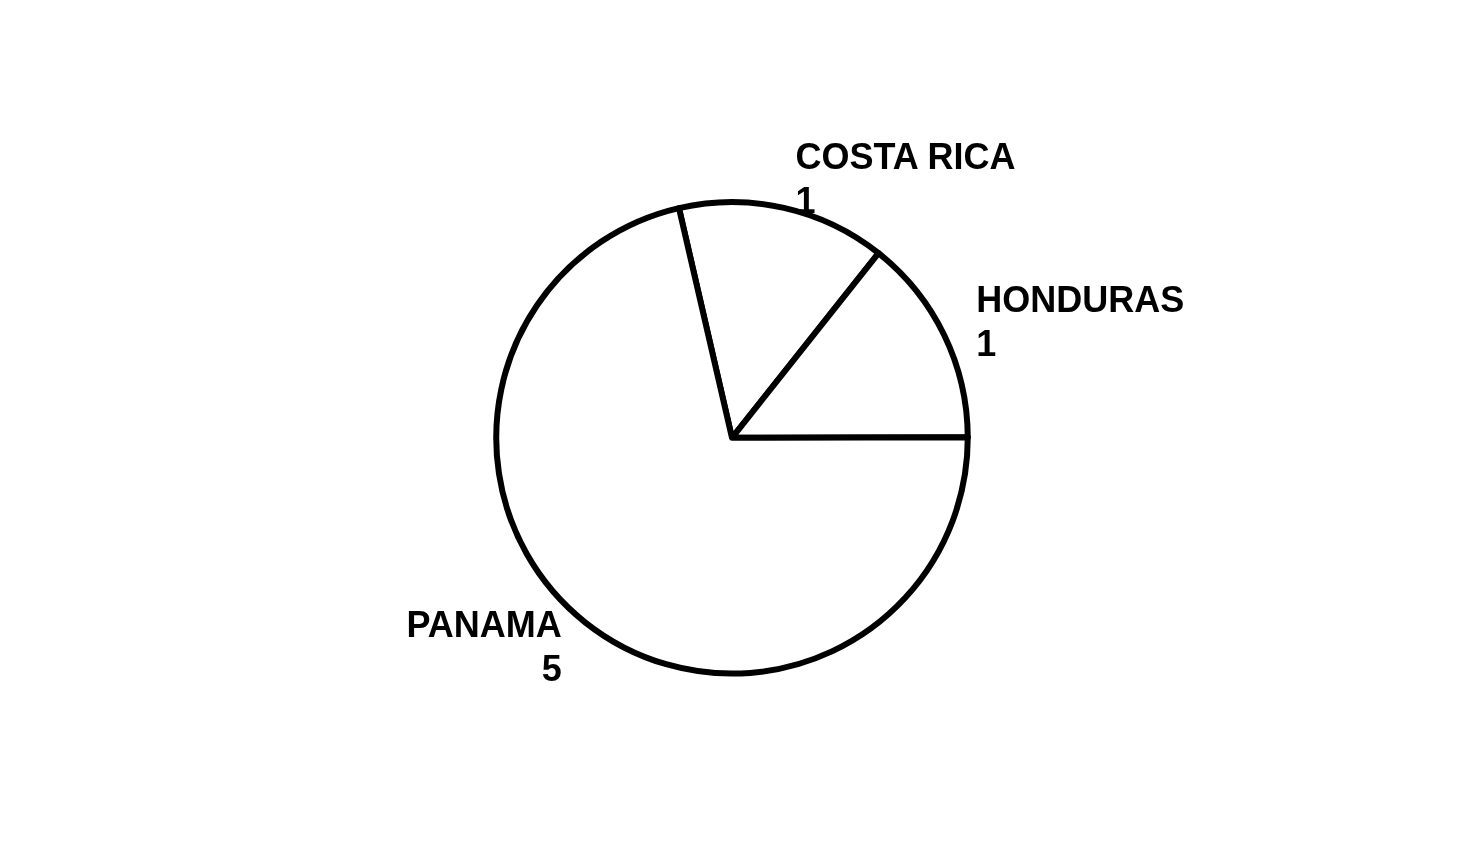  Describe the element at coordinates (905, 157) in the screenshot. I see `slice-label: COSTA RICA` at that location.